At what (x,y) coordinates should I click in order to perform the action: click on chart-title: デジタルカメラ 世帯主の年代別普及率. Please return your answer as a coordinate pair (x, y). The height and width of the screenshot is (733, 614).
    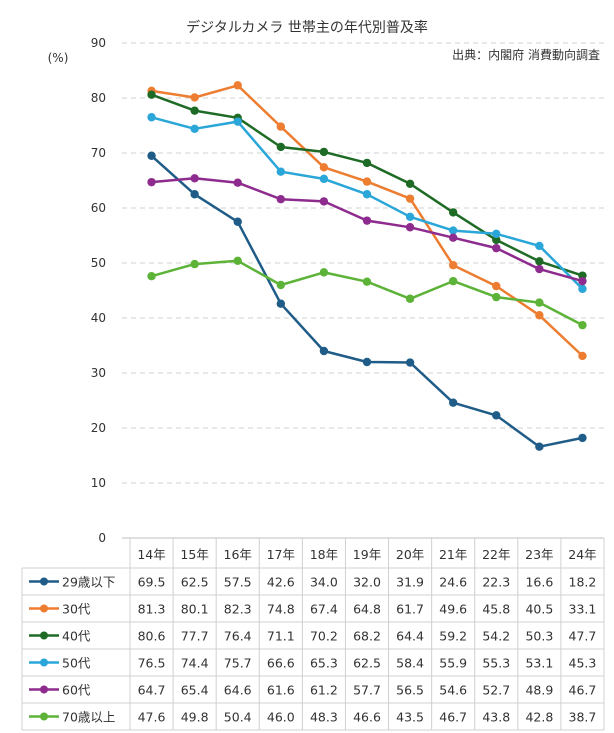
    Looking at the image, I should click on (307, 27).